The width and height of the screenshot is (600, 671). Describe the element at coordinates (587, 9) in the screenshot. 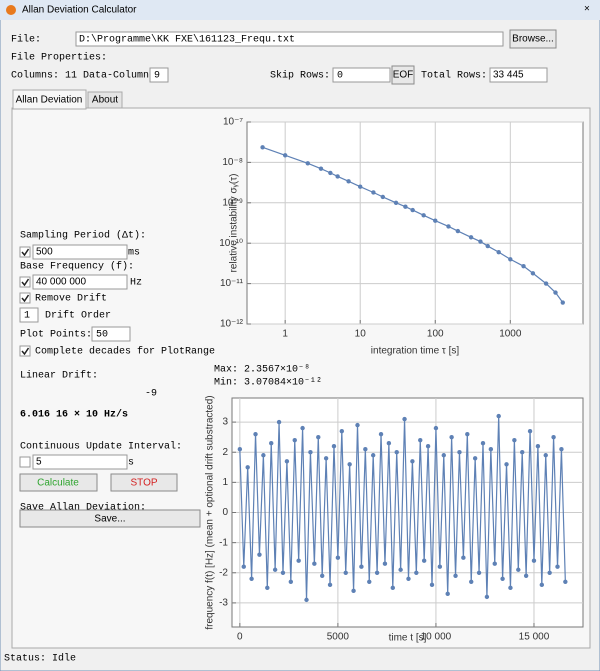

I see `close-button: ×` at that location.